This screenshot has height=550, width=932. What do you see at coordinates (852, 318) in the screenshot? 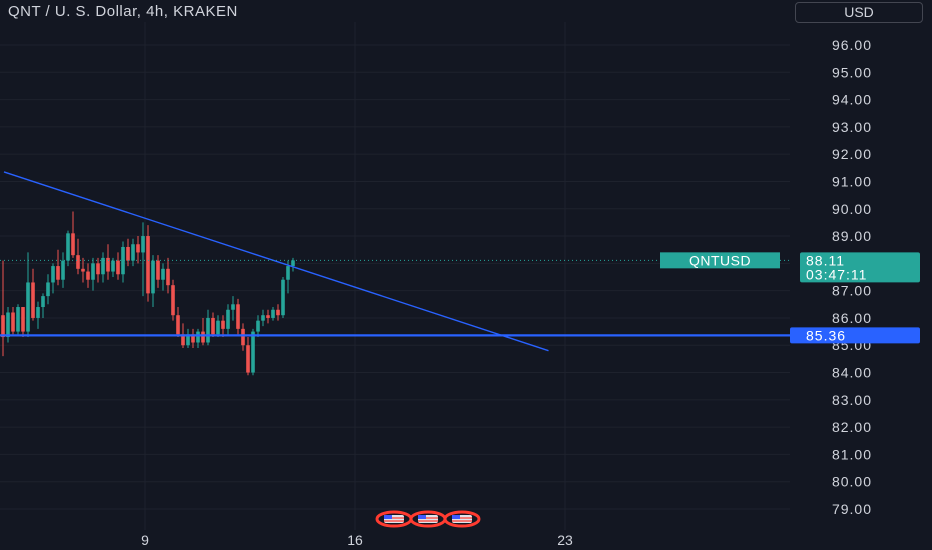
I see `price-tick-label: 86.00` at bounding box center [852, 318].